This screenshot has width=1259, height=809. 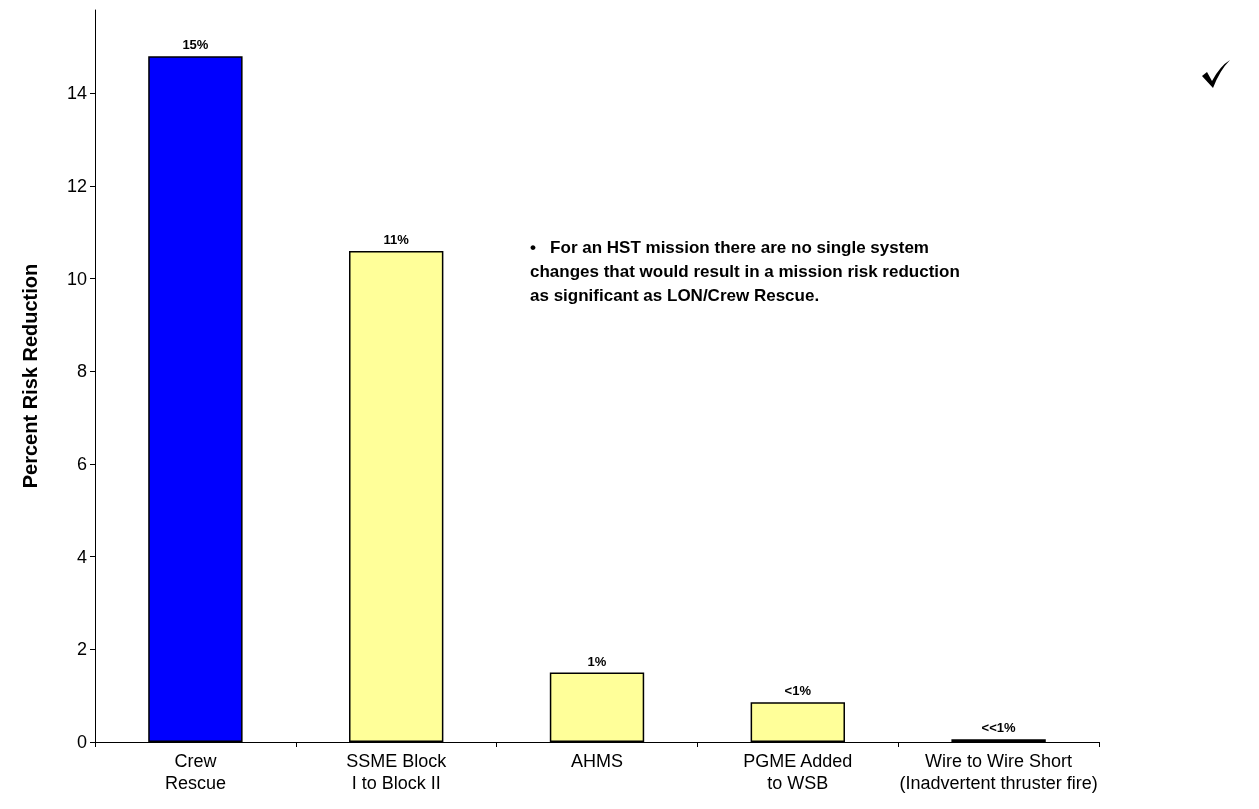 I want to click on y-tick-label: 4, so click(x=81, y=556).